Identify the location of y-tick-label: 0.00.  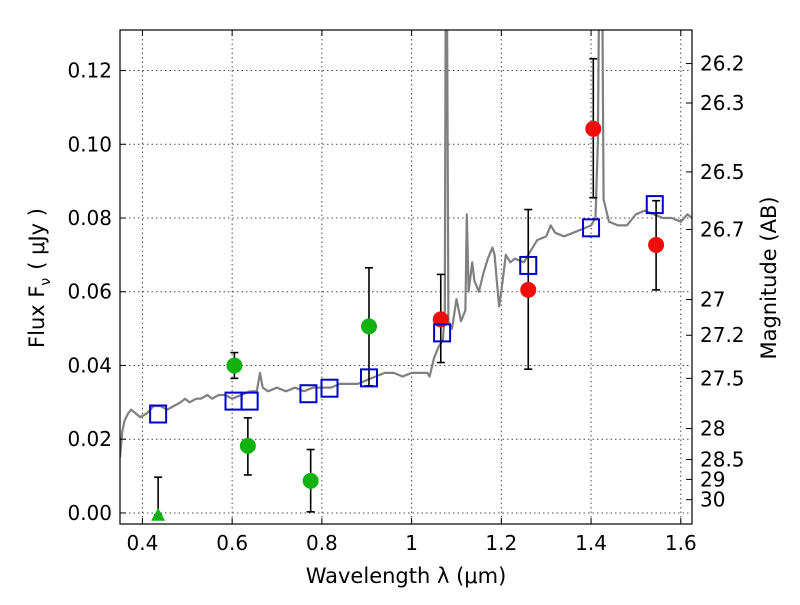
(89, 513).